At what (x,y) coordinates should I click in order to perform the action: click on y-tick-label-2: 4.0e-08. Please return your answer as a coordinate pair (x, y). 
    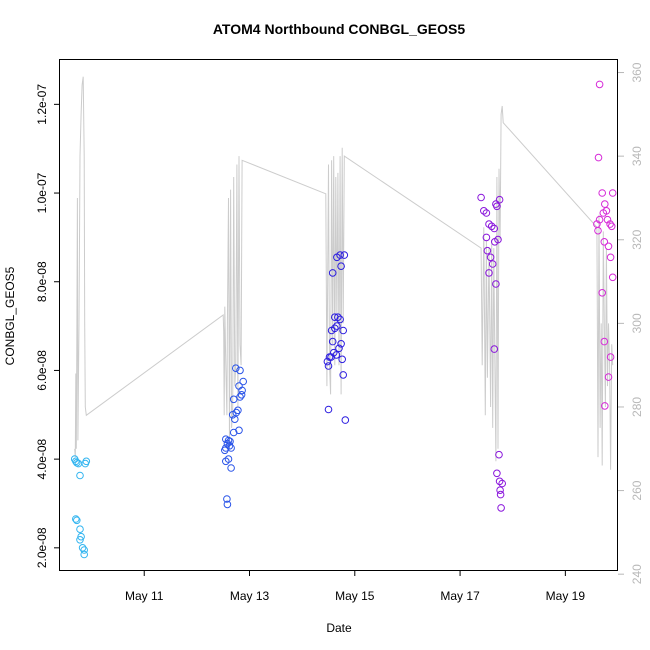
    Looking at the image, I should click on (42, 458).